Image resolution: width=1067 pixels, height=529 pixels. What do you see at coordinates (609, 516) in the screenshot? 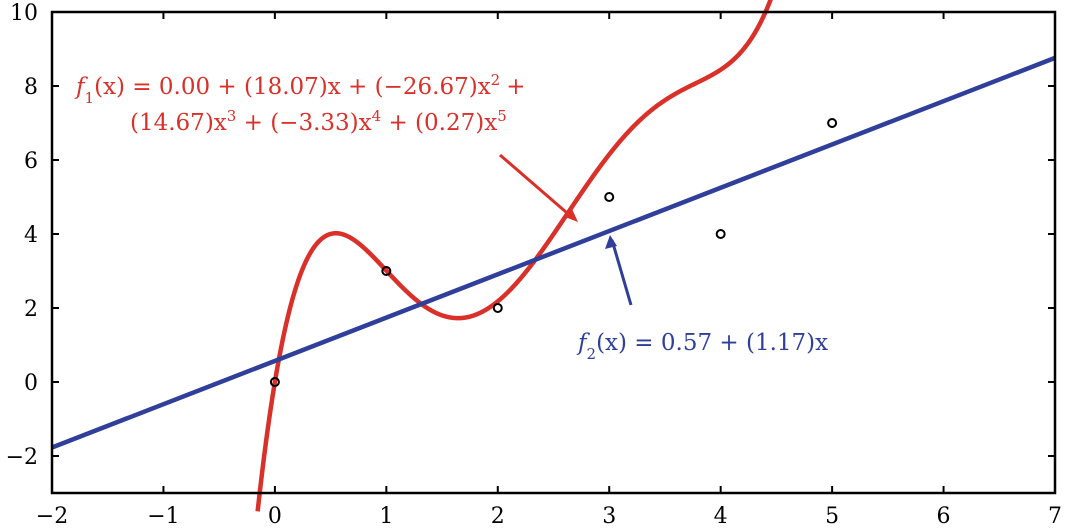
I see `x-tick-label: 3` at bounding box center [609, 516].